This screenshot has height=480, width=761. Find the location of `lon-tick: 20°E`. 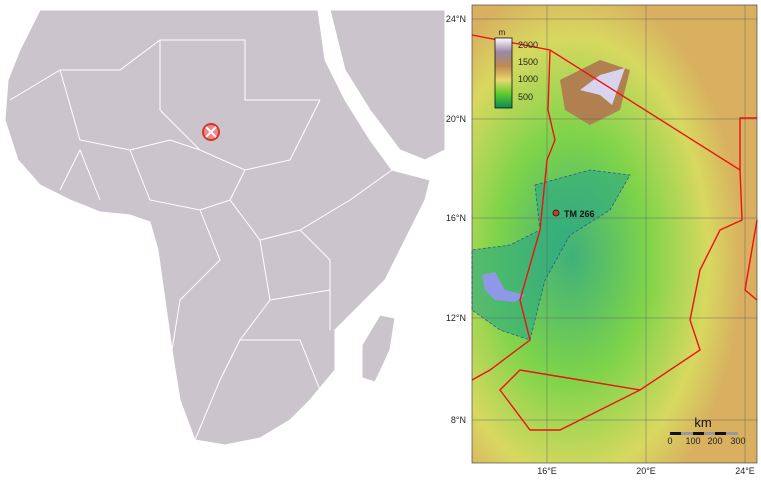

lon-tick: 20°E is located at coordinates (646, 471).